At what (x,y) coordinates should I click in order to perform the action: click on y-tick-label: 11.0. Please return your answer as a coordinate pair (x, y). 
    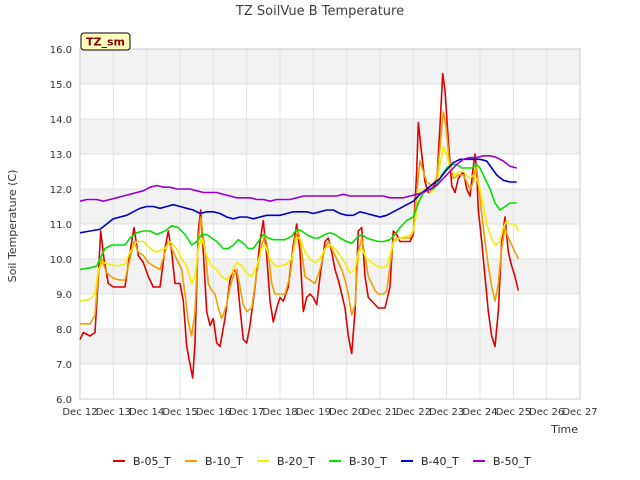
    Looking at the image, I should click on (61, 225).